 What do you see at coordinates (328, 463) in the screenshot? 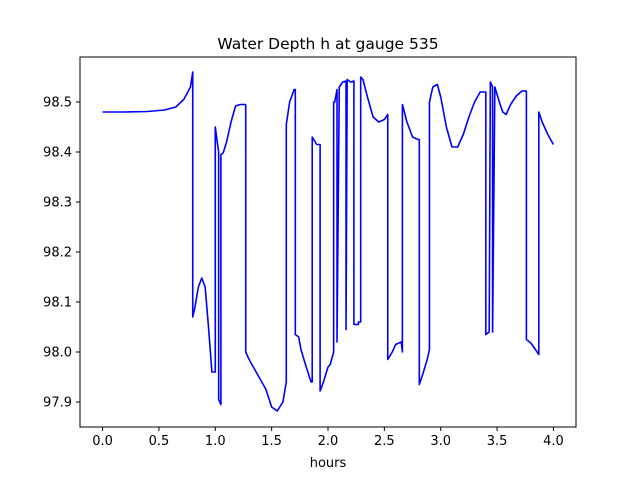
I see `x-axis-label: hours` at bounding box center [328, 463].